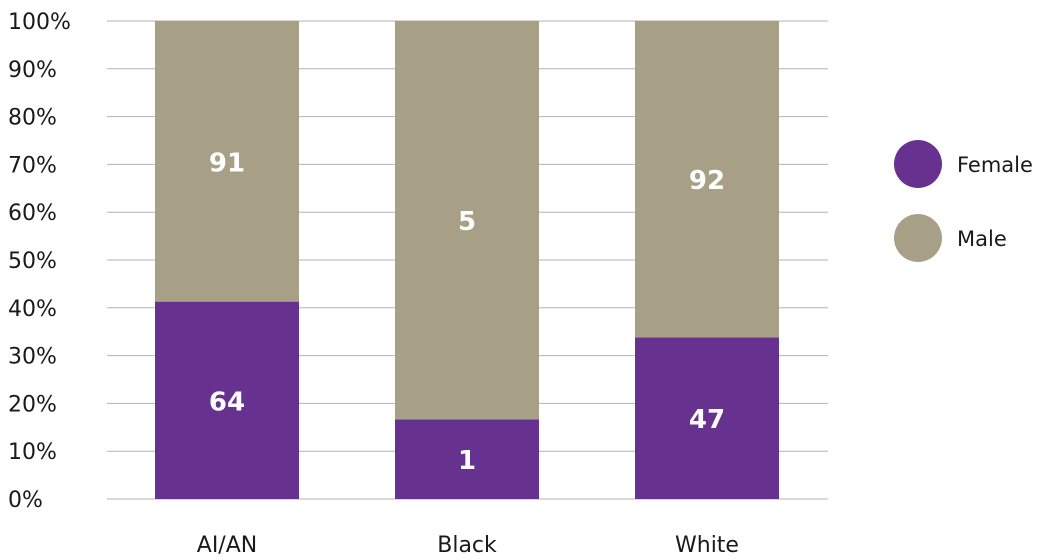 This screenshot has width=1040, height=559. Describe the element at coordinates (32, 118) in the screenshot. I see `y-tick-label: 80%` at that location.